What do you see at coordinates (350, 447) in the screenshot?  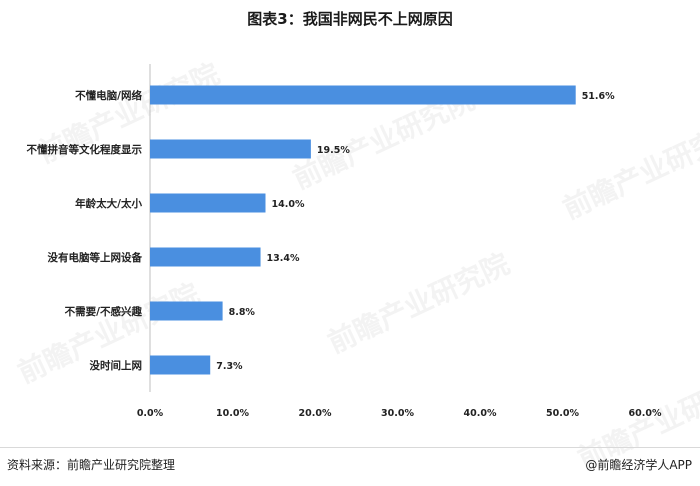 I see `footer-divider` at bounding box center [350, 447].